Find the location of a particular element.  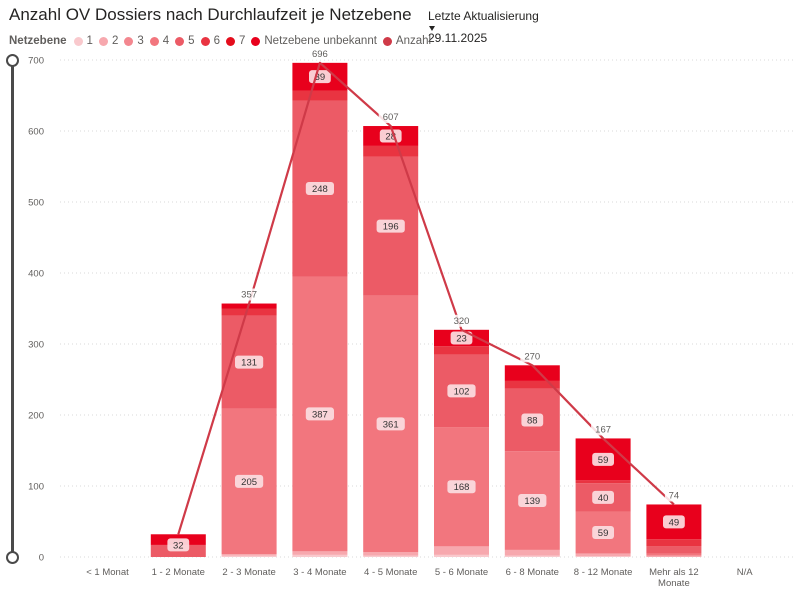

y-tick-label: 700 is located at coordinates (36, 61).